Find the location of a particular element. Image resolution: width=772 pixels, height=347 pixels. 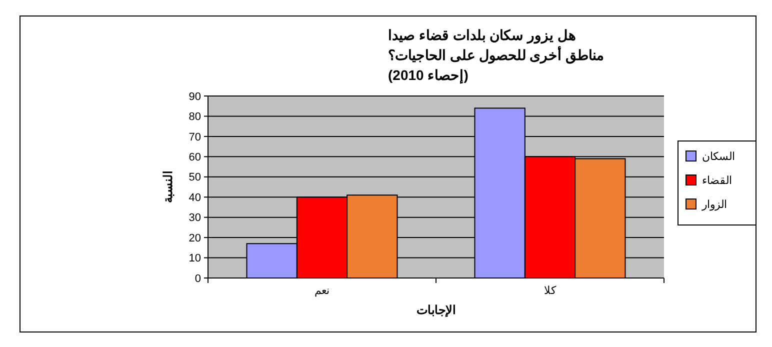

y-tick-label: 80 is located at coordinates (194, 117).